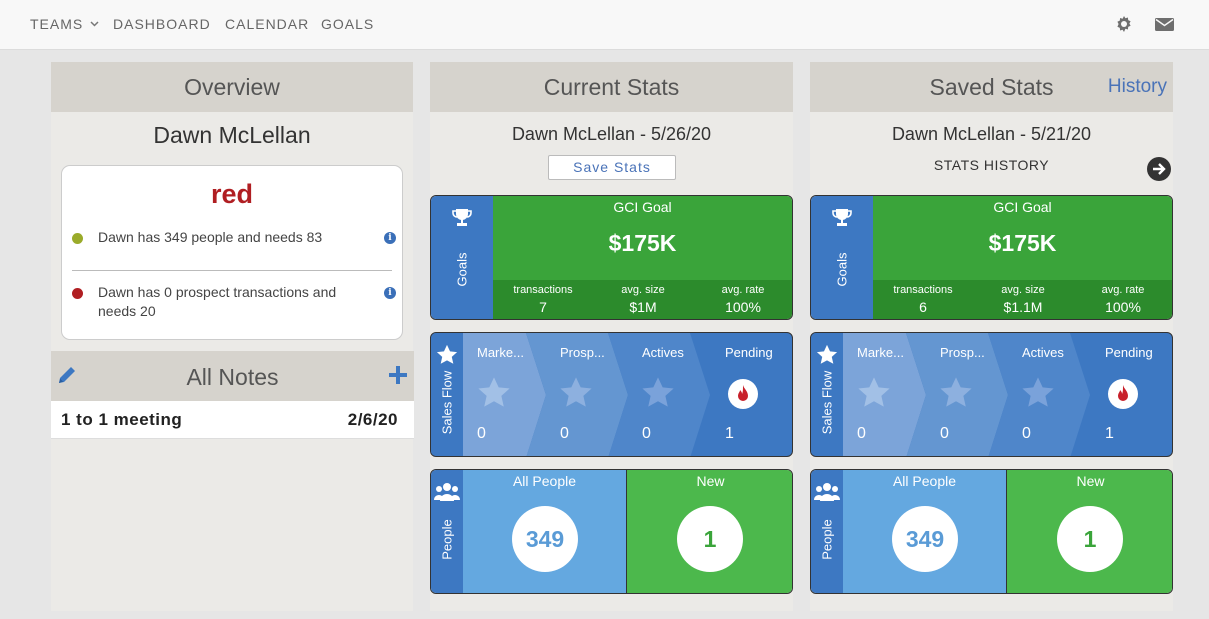 The width and height of the screenshot is (1209, 619). What do you see at coordinates (710, 481) in the screenshot?
I see `new-people-label: New` at bounding box center [710, 481].